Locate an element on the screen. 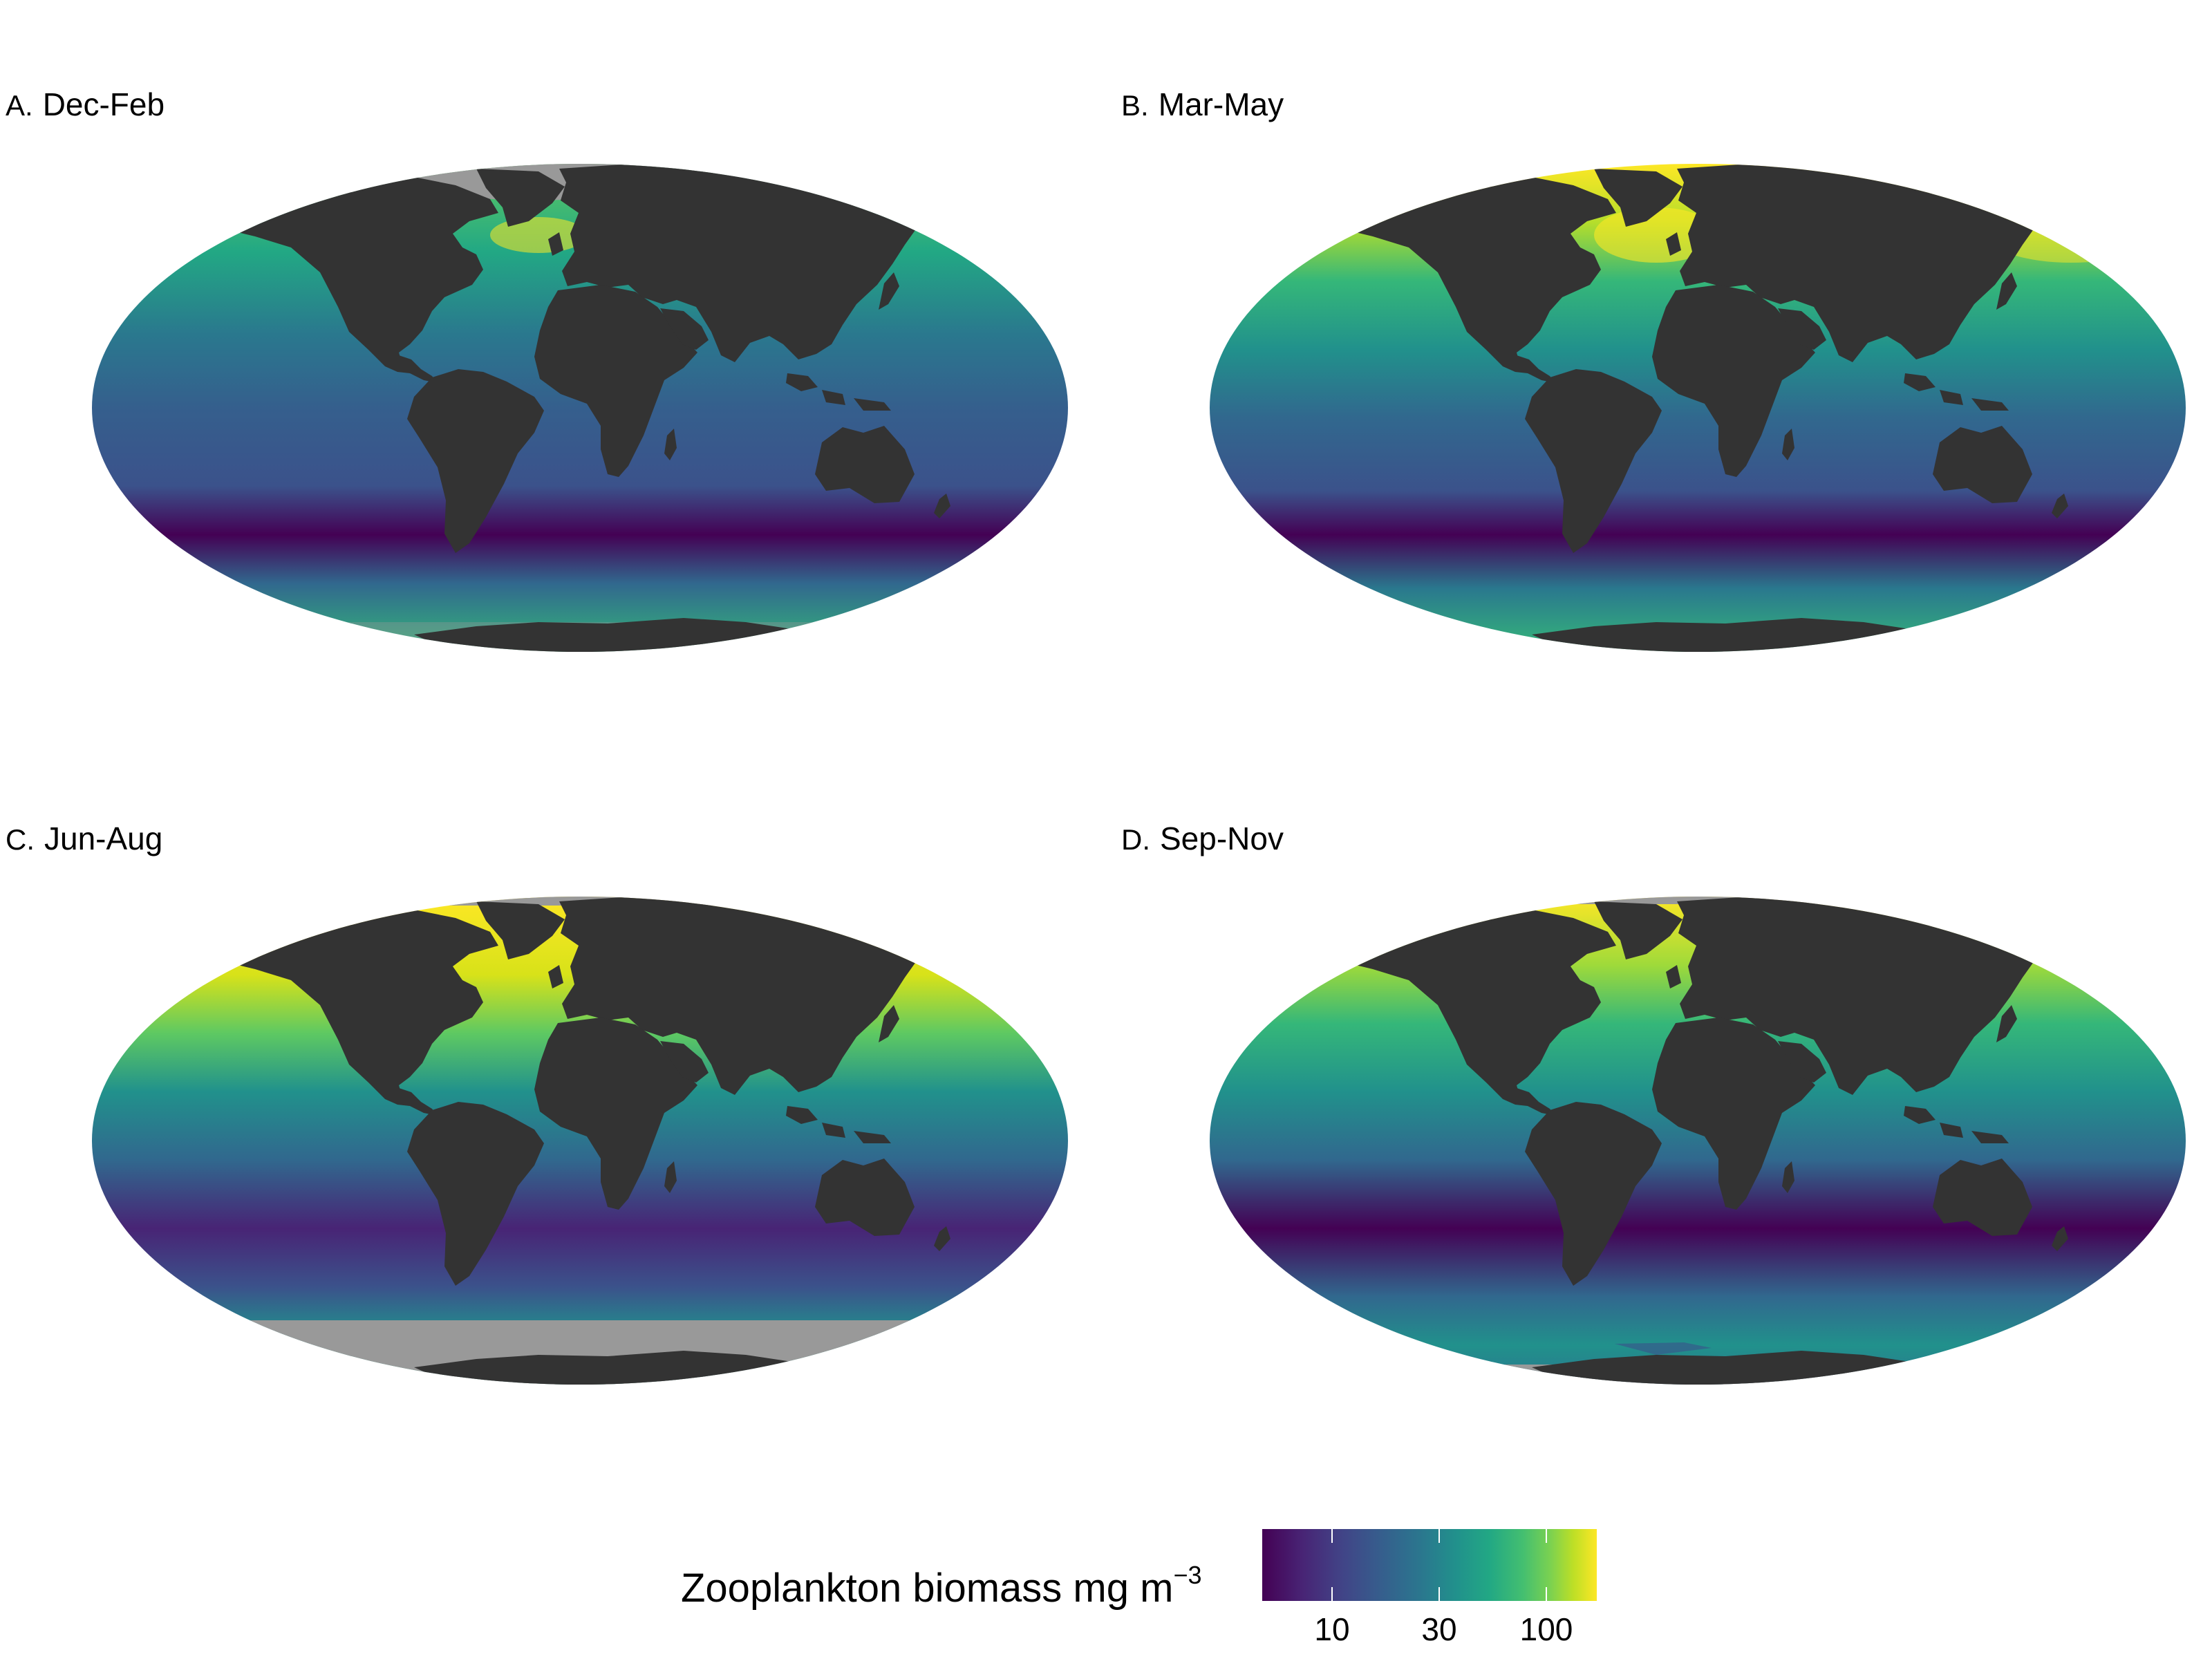  panel-label-c: C. Jun-Aug is located at coordinates (84, 838).